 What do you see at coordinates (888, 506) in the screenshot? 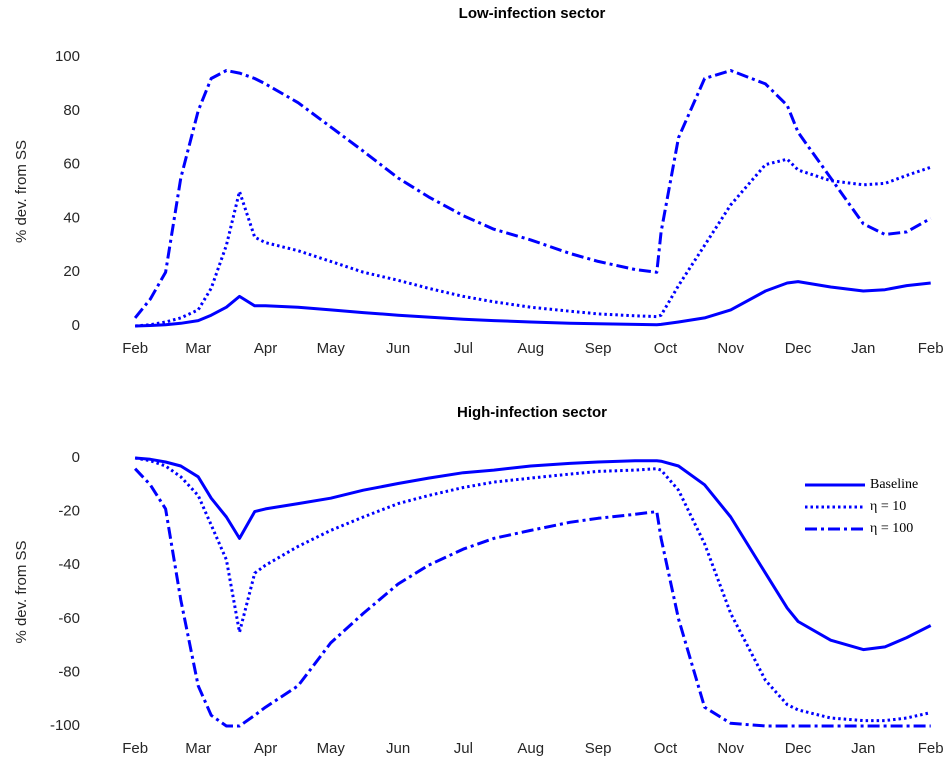
I see `legend-label: η = 10` at bounding box center [888, 506].